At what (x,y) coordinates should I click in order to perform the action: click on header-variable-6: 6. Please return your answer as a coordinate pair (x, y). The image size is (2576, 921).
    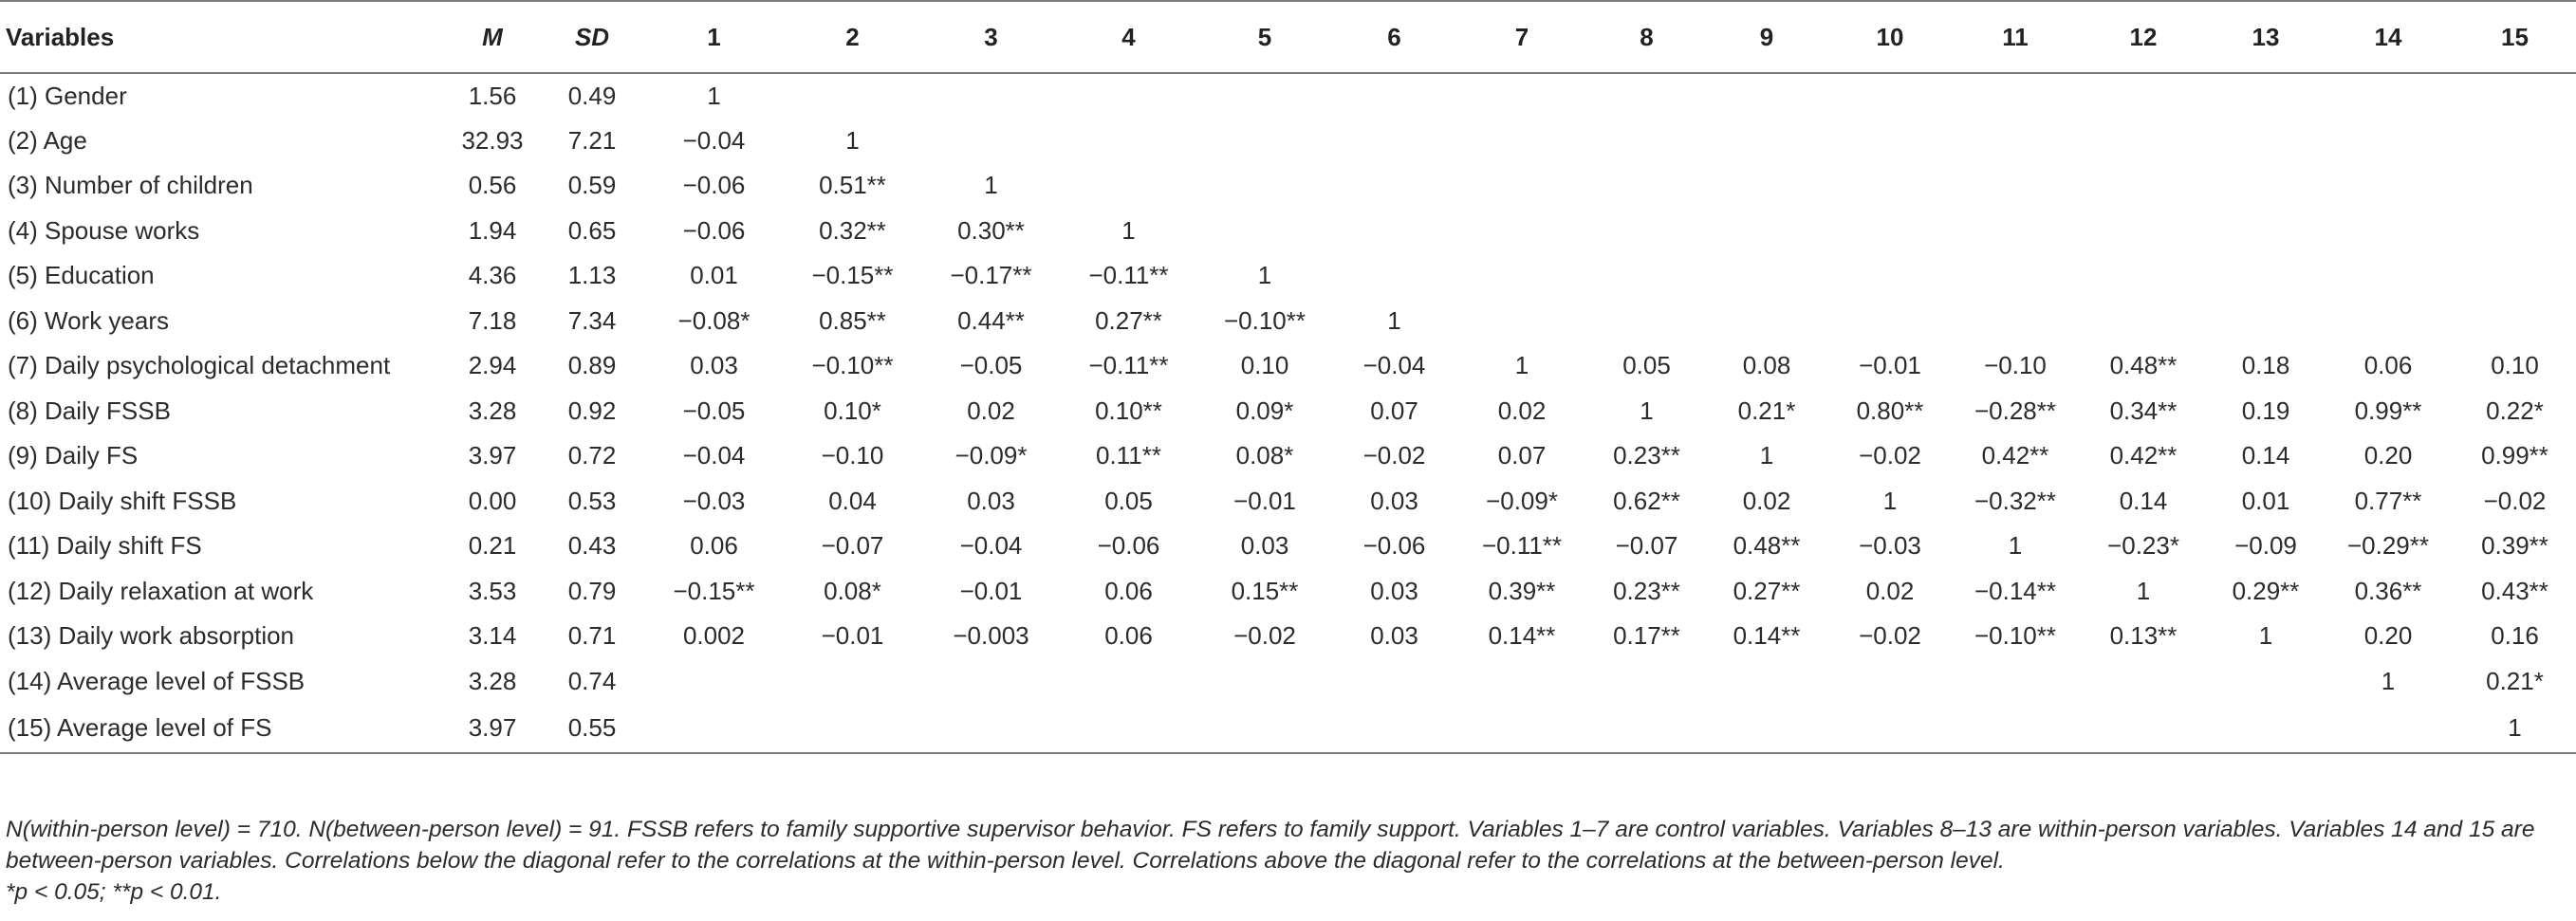
    Looking at the image, I should click on (1394, 37).